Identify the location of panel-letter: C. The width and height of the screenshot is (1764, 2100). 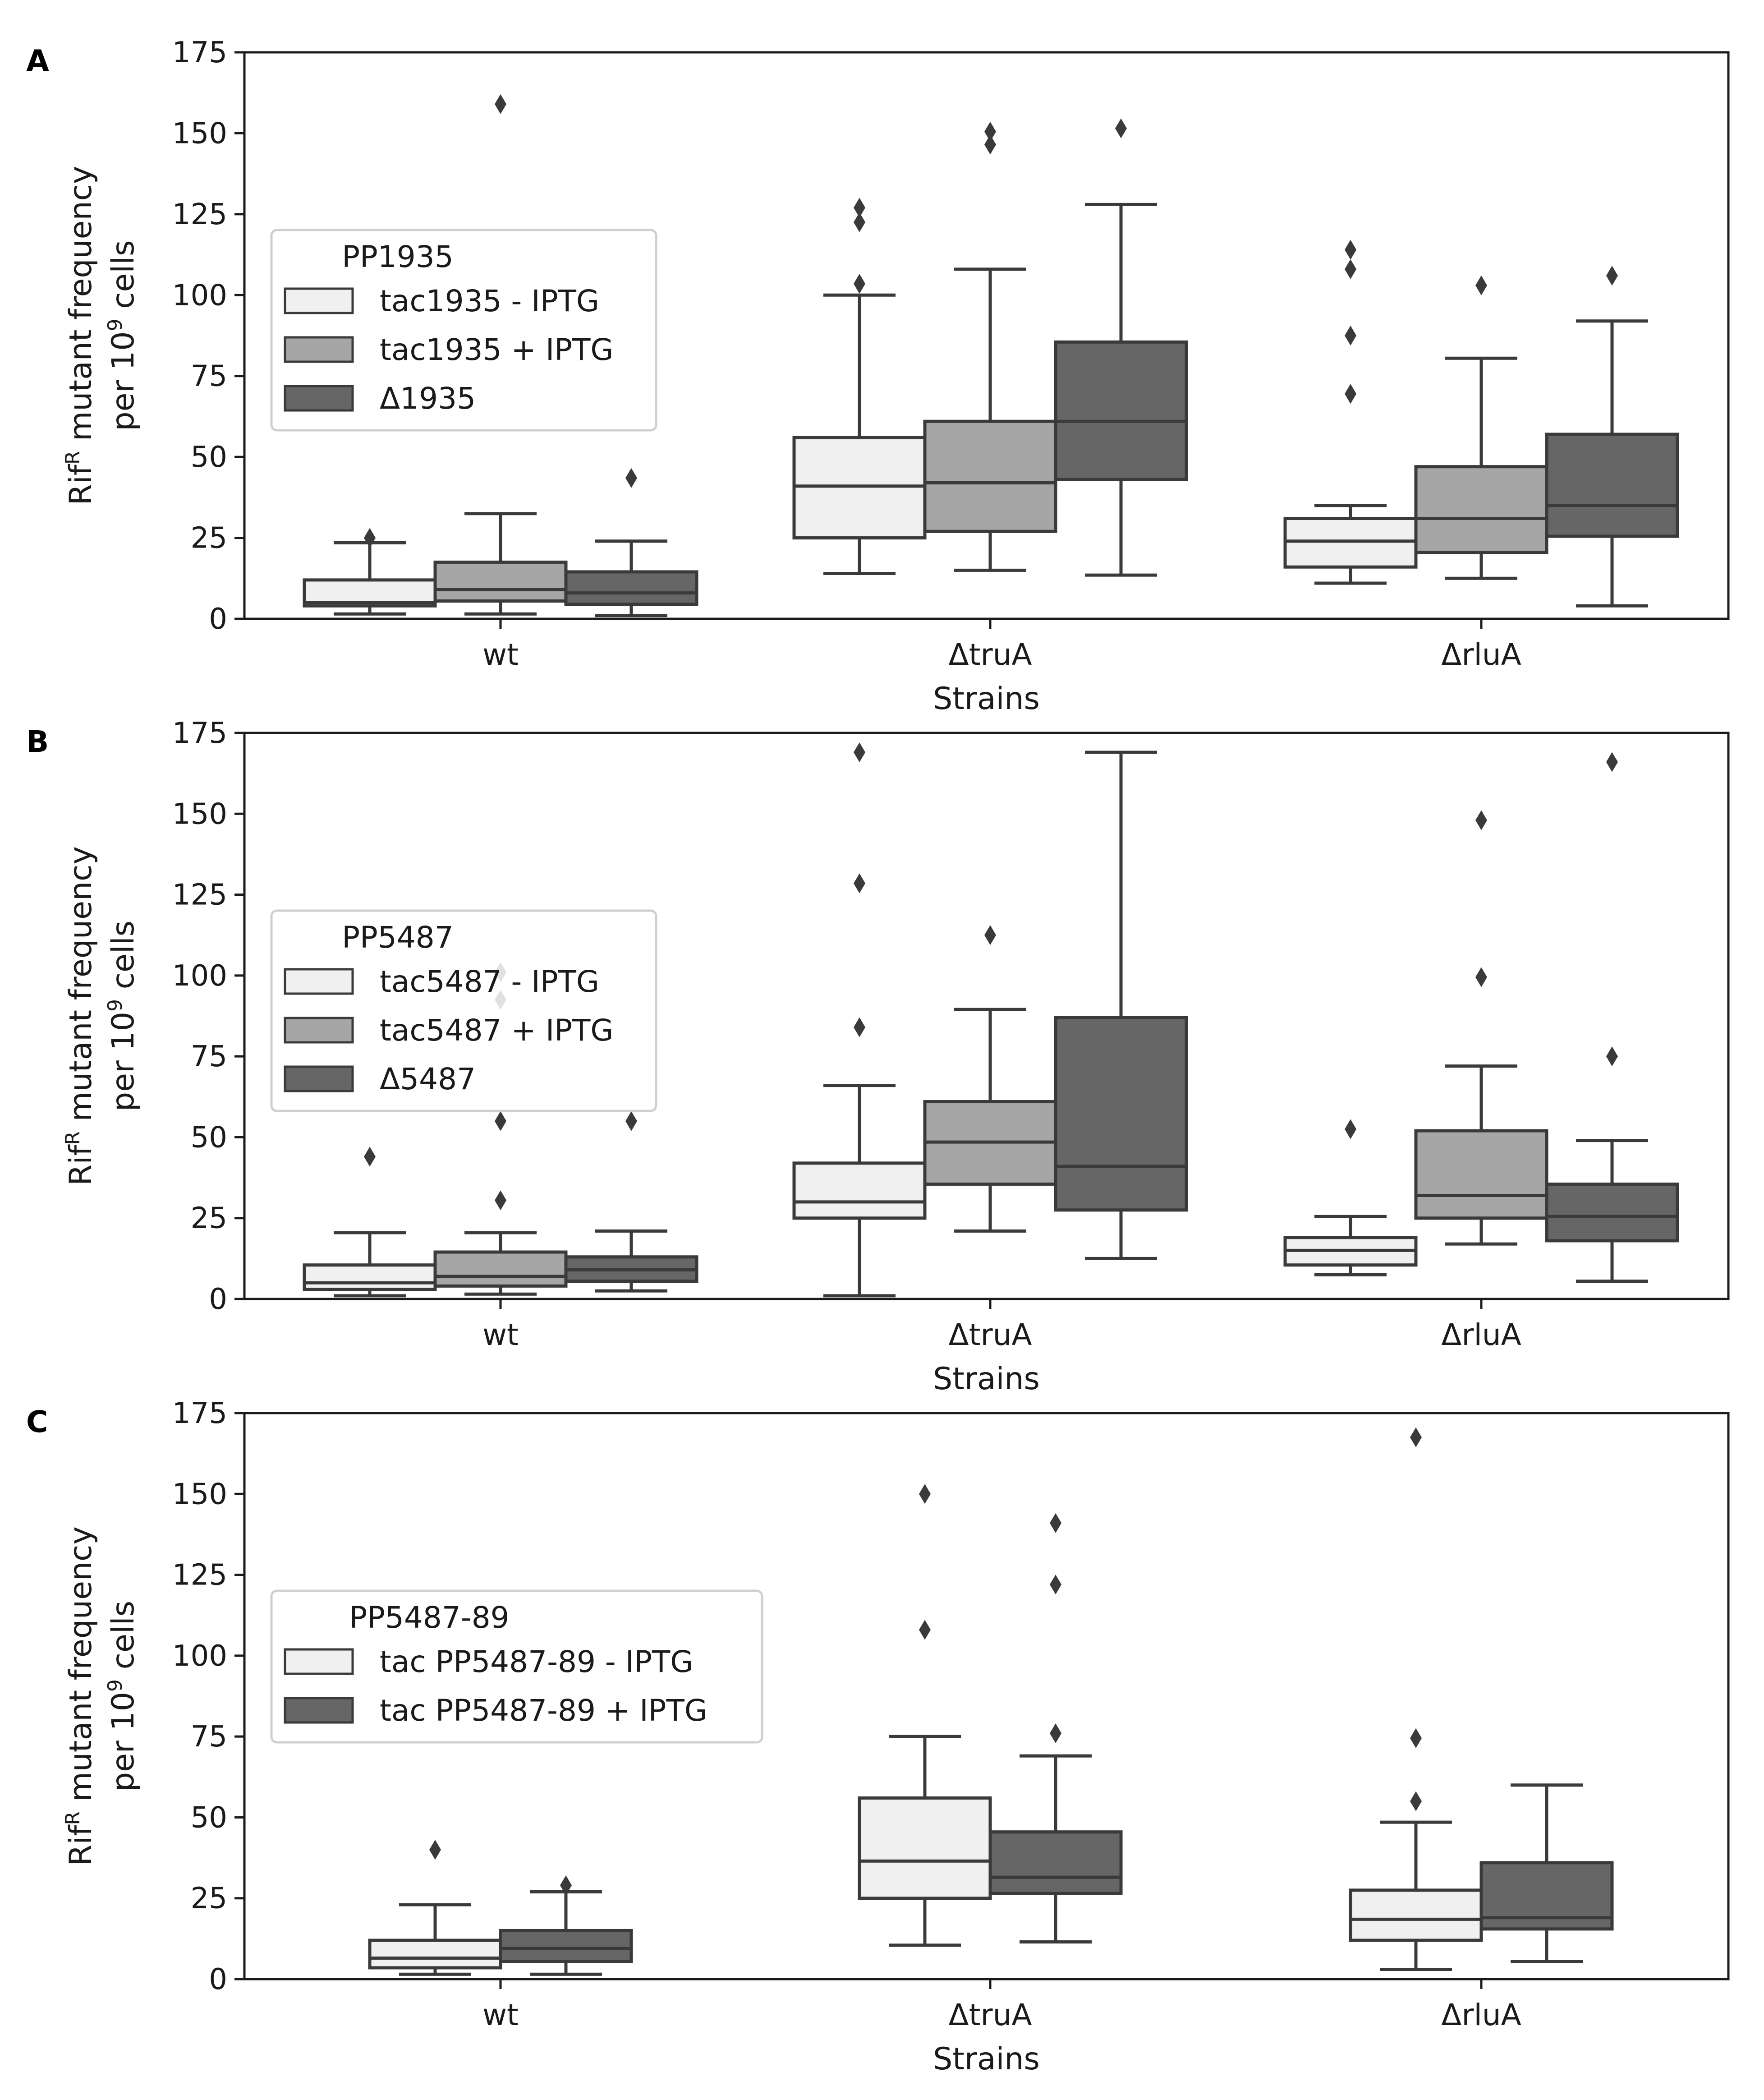
(37, 1422).